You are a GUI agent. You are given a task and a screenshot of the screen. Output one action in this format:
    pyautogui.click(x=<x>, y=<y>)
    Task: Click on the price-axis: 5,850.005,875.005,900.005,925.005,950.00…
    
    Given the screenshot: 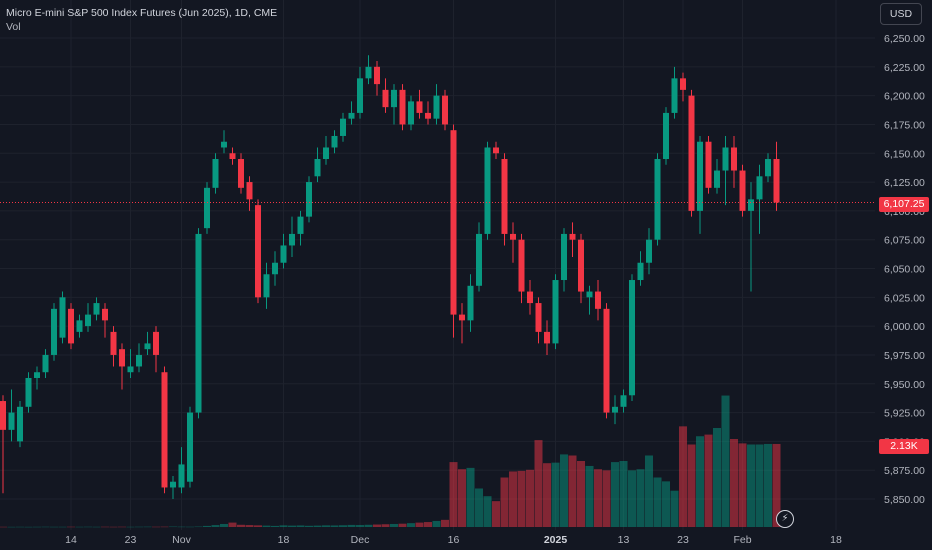 What is the action you would take?
    pyautogui.click(x=904, y=269)
    